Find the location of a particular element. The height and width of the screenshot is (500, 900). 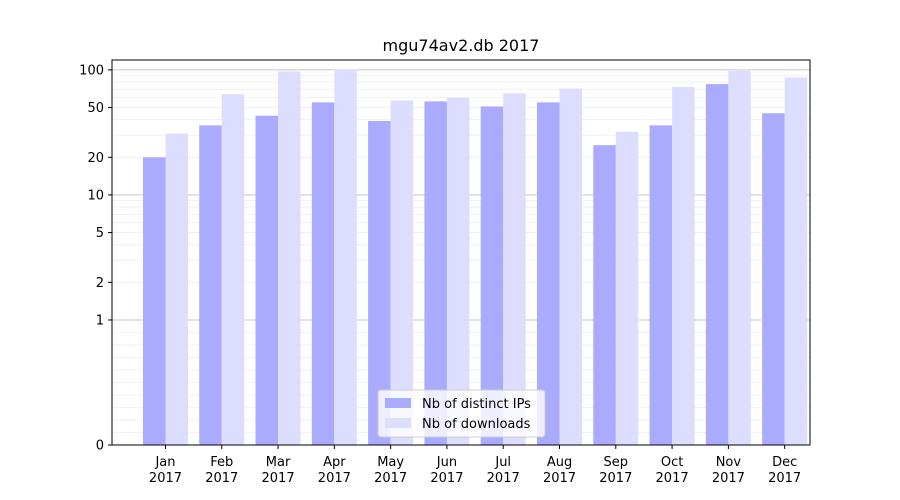

y-tick-label: 20 is located at coordinates (95, 158).